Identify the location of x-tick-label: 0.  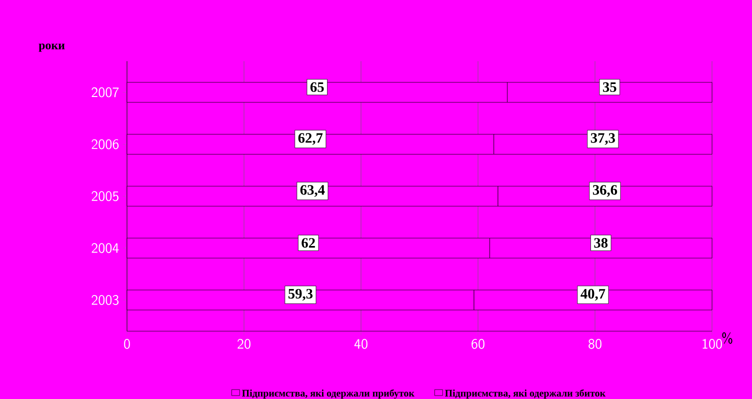
(127, 343).